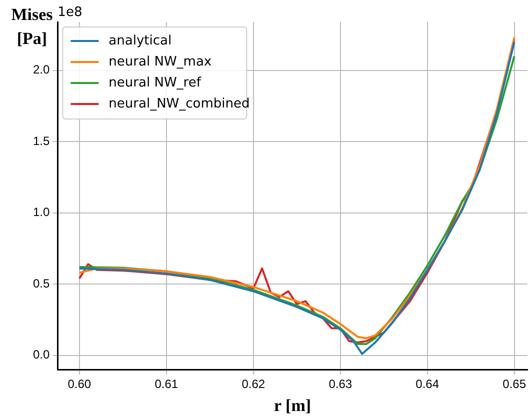  Describe the element at coordinates (41, 212) in the screenshot. I see `y-tick-label: 1.0` at that location.